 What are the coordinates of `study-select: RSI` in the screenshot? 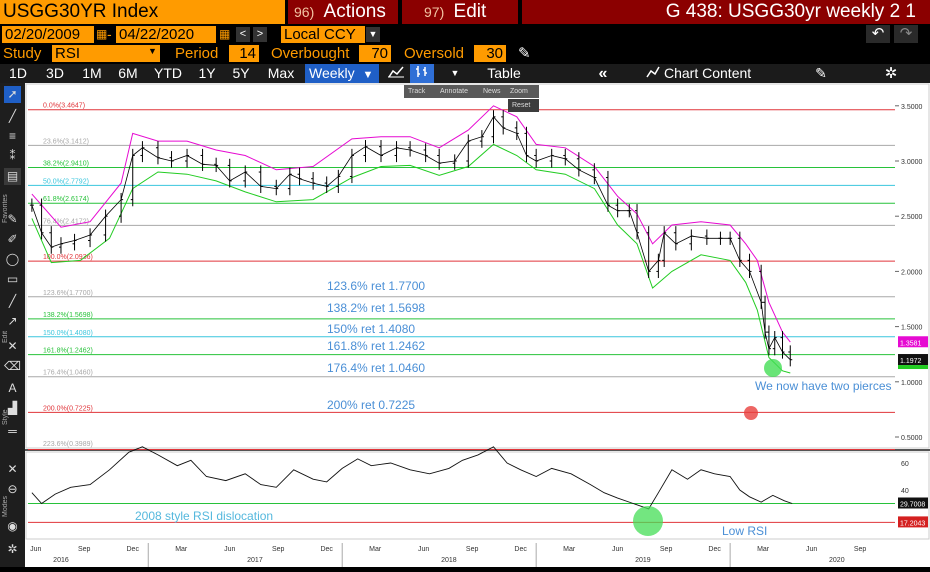 It's located at (106, 53).